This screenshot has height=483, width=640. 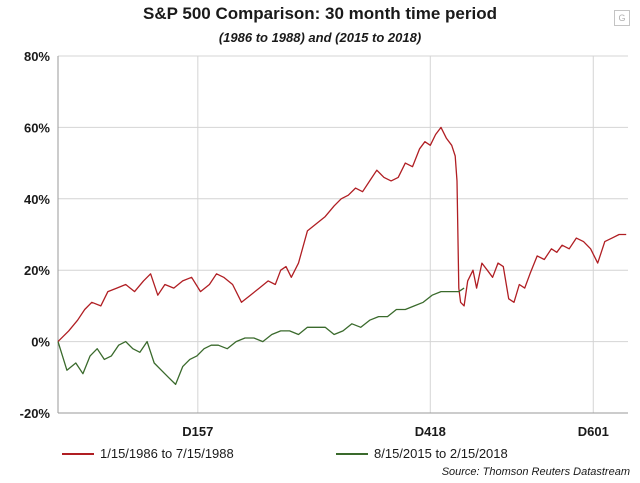 What do you see at coordinates (37, 56) in the screenshot?
I see `y-tick-label: 80%` at bounding box center [37, 56].